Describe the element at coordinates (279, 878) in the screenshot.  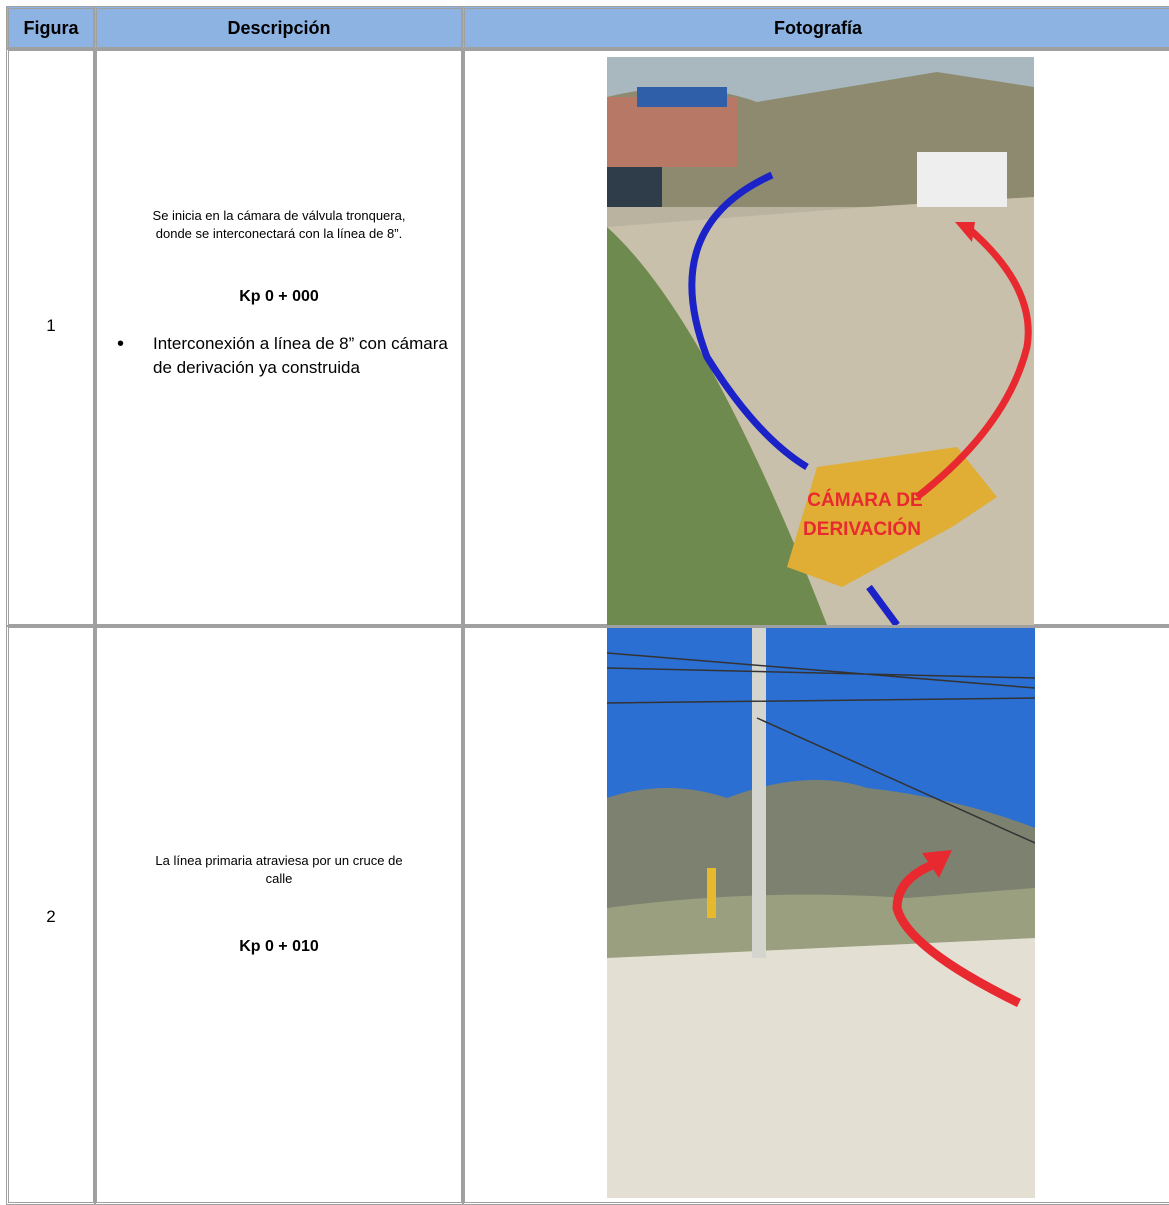
I see `text-line: calle` at that location.